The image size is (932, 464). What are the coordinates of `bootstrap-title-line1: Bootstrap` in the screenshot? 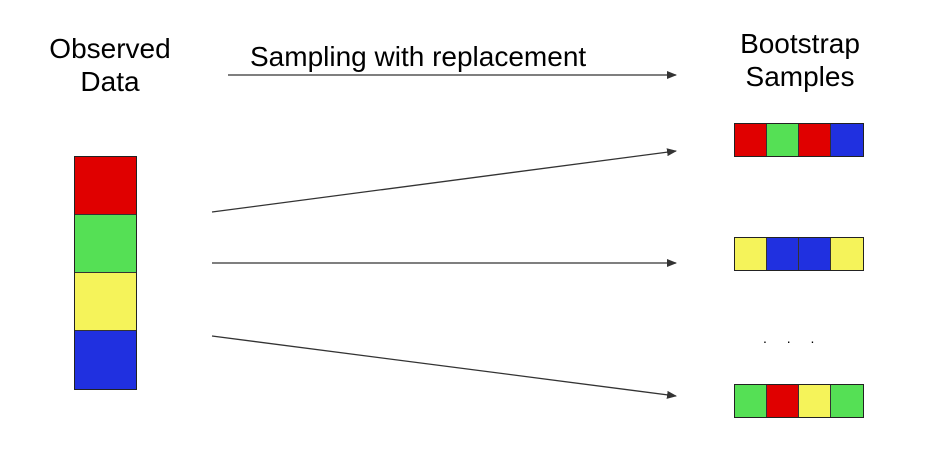 It's located at (800, 43).